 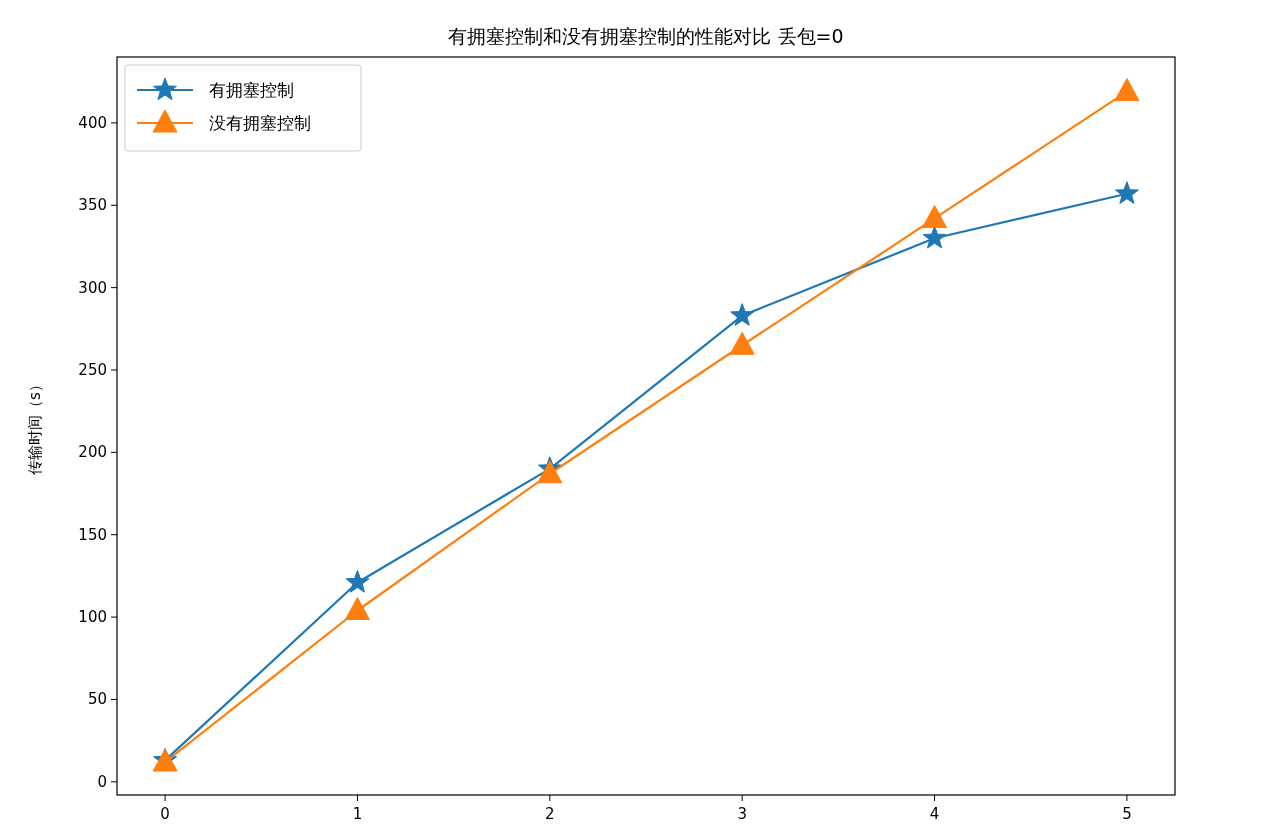 I want to click on x-tick-label: 3, so click(x=742, y=814).